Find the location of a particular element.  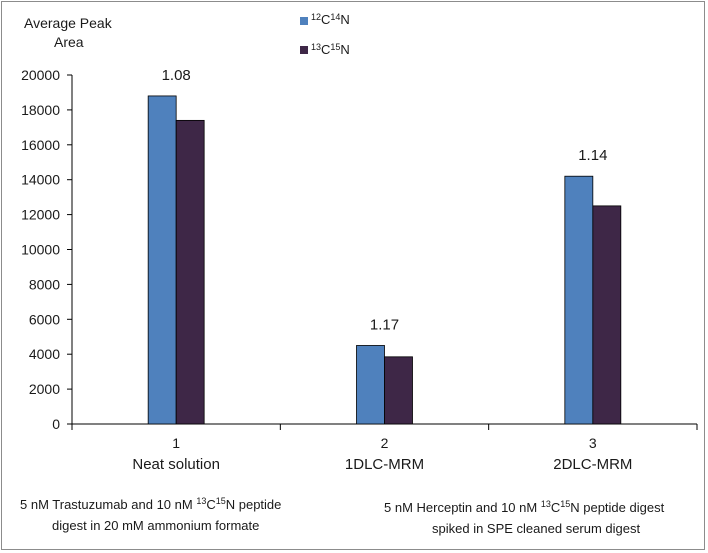

x-axis-ticks is located at coordinates (384, 427).